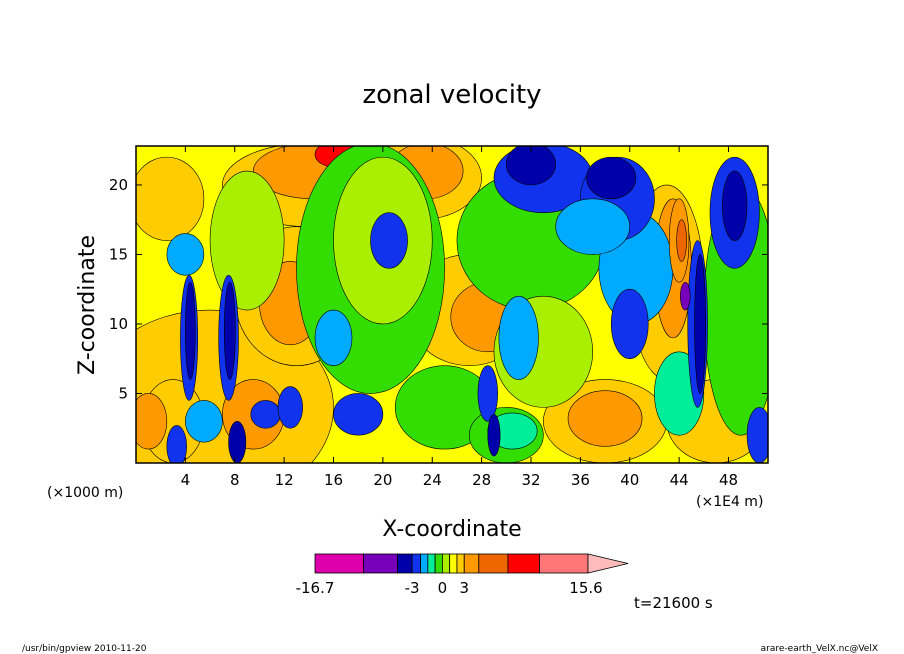 The image size is (904, 654). Describe the element at coordinates (412, 588) in the screenshot. I see `colorbar-tick-label: -3` at that location.